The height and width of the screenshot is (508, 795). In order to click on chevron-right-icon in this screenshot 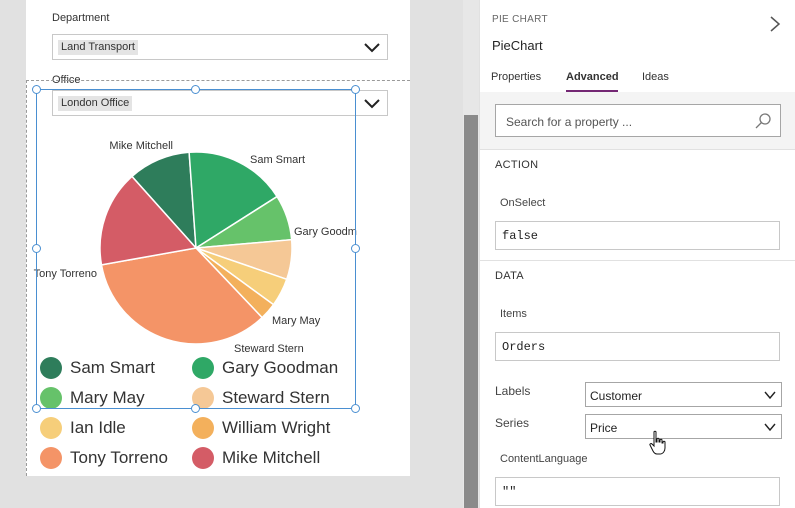, I will do `click(775, 24)`.